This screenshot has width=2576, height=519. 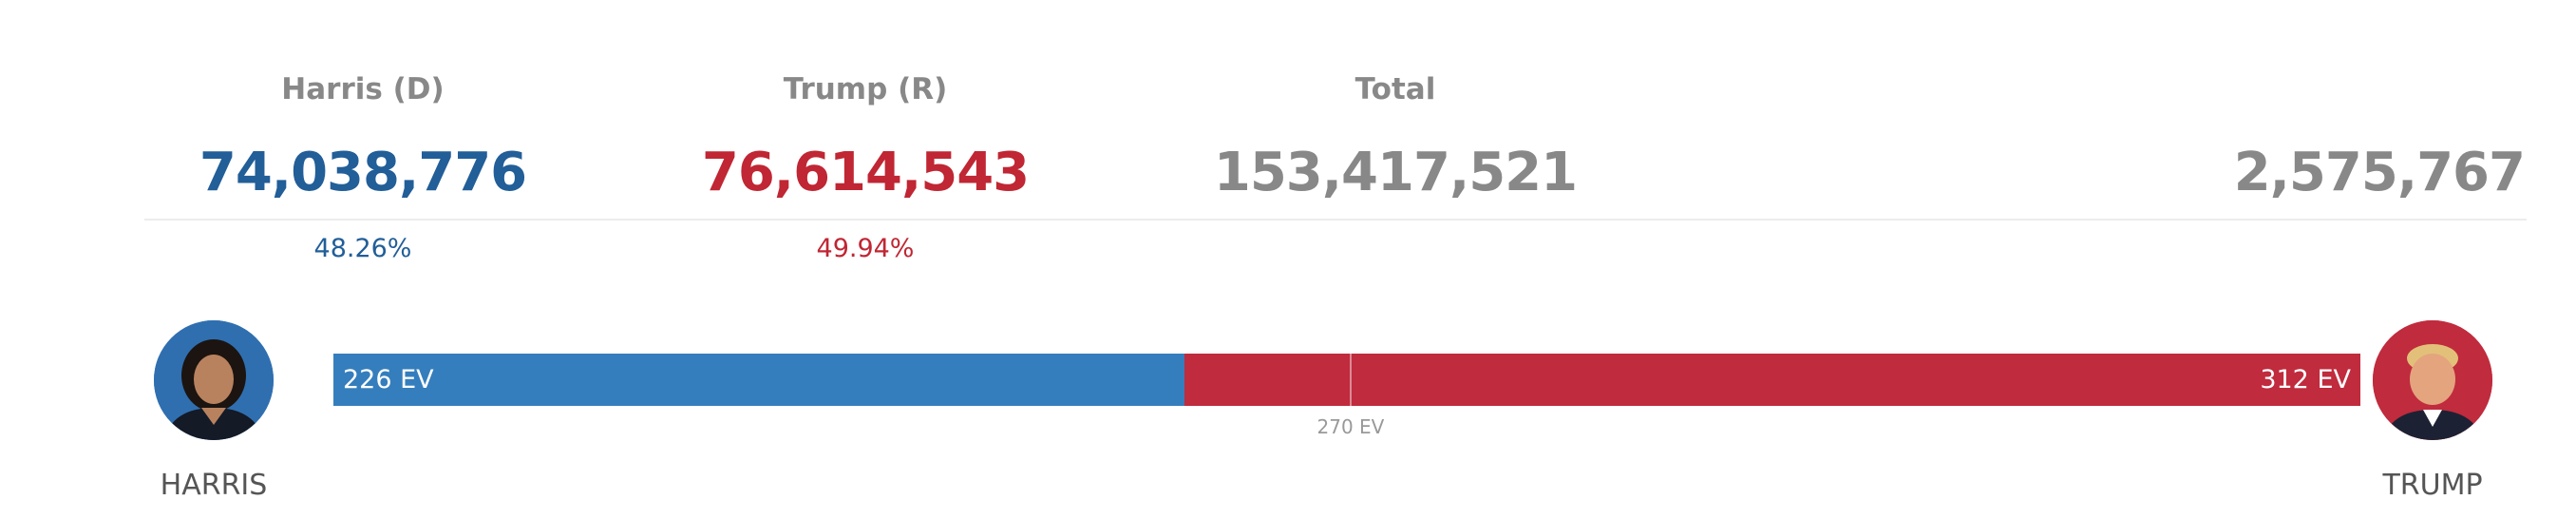 What do you see at coordinates (214, 485) in the screenshot?
I see `harris-name-label: HARRIS` at bounding box center [214, 485].